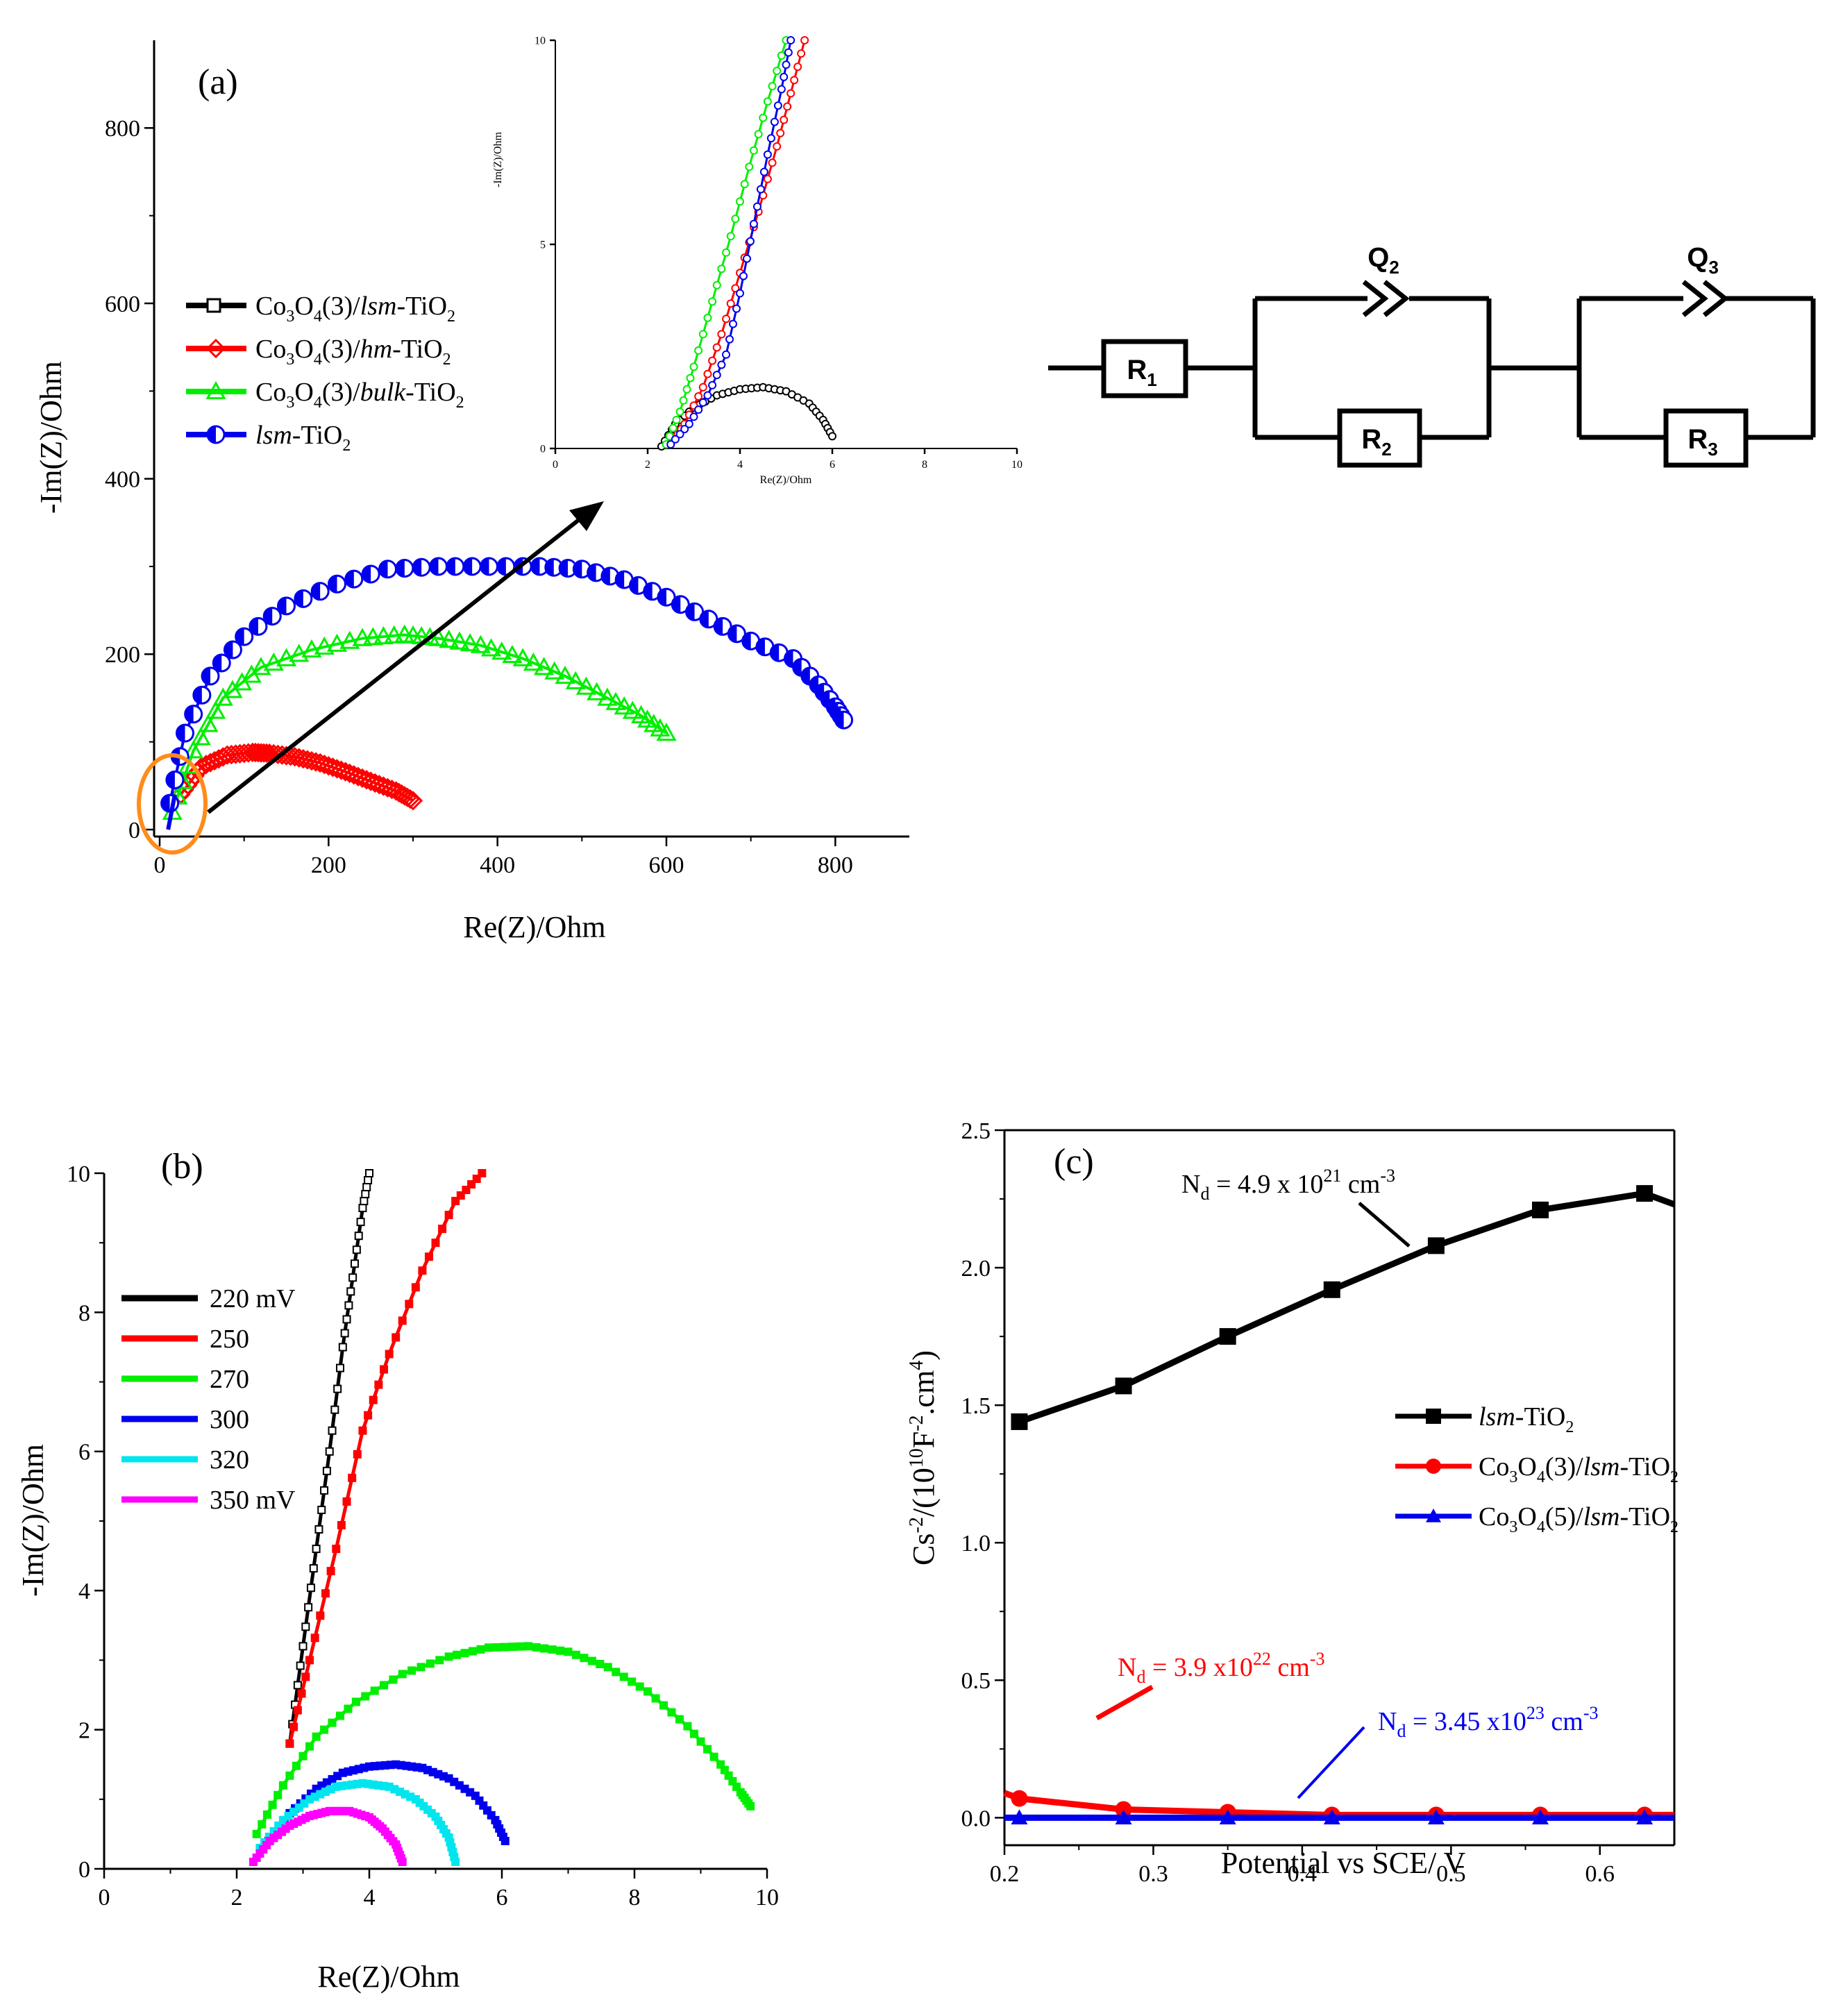 This screenshot has width=1843, height=2016. Describe the element at coordinates (1221, 1668) in the screenshot. I see `nd-annotation-red: Nd = 3.9 x1022 cm-3` at that location.